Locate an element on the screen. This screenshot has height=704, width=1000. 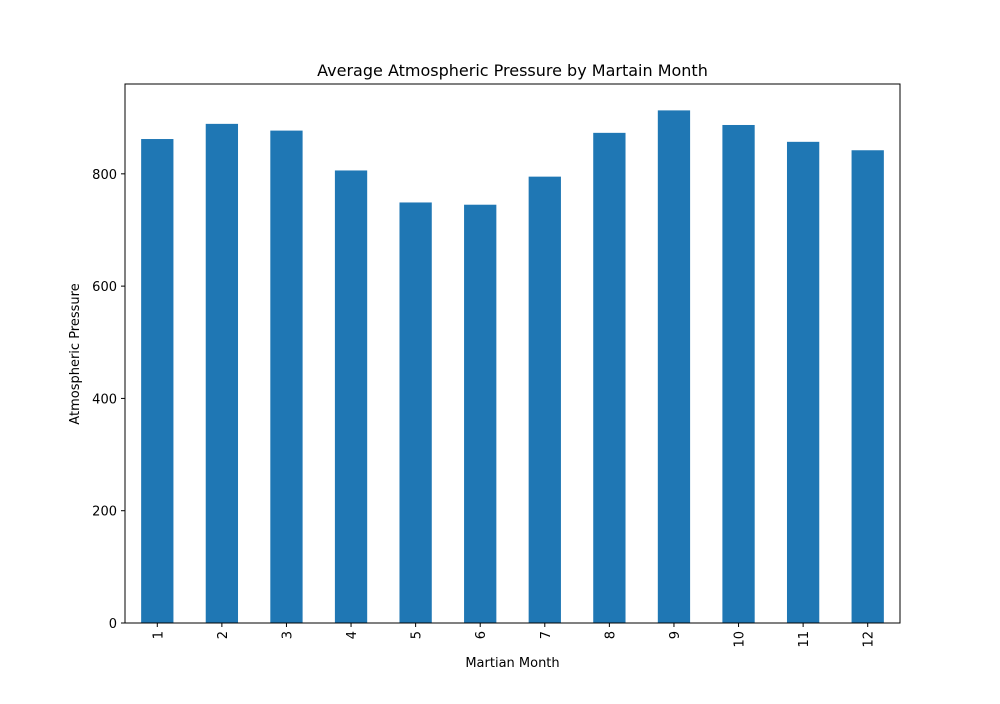
x-tick-label: 3 is located at coordinates (287, 635).